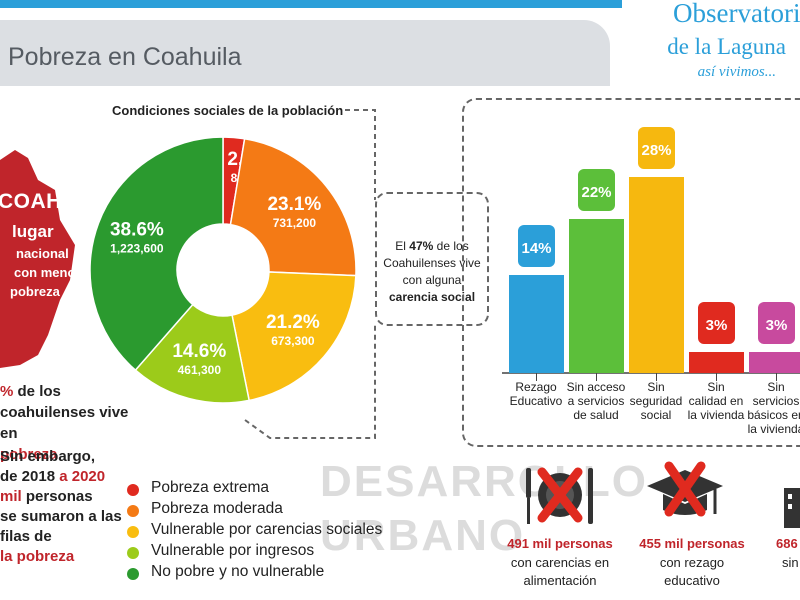 Image resolution: width=800 pixels, height=600 pixels. What do you see at coordinates (59, 496) in the screenshot?
I see `stat2-line-3b: personas` at bounding box center [59, 496].